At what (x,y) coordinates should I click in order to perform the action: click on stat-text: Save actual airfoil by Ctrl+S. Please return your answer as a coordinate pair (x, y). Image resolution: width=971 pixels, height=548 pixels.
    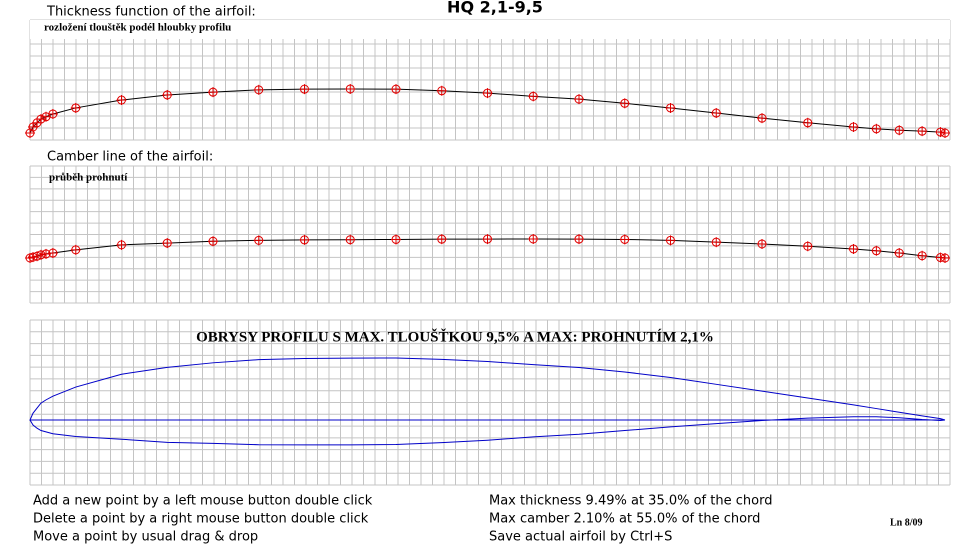
    Looking at the image, I should click on (580, 537).